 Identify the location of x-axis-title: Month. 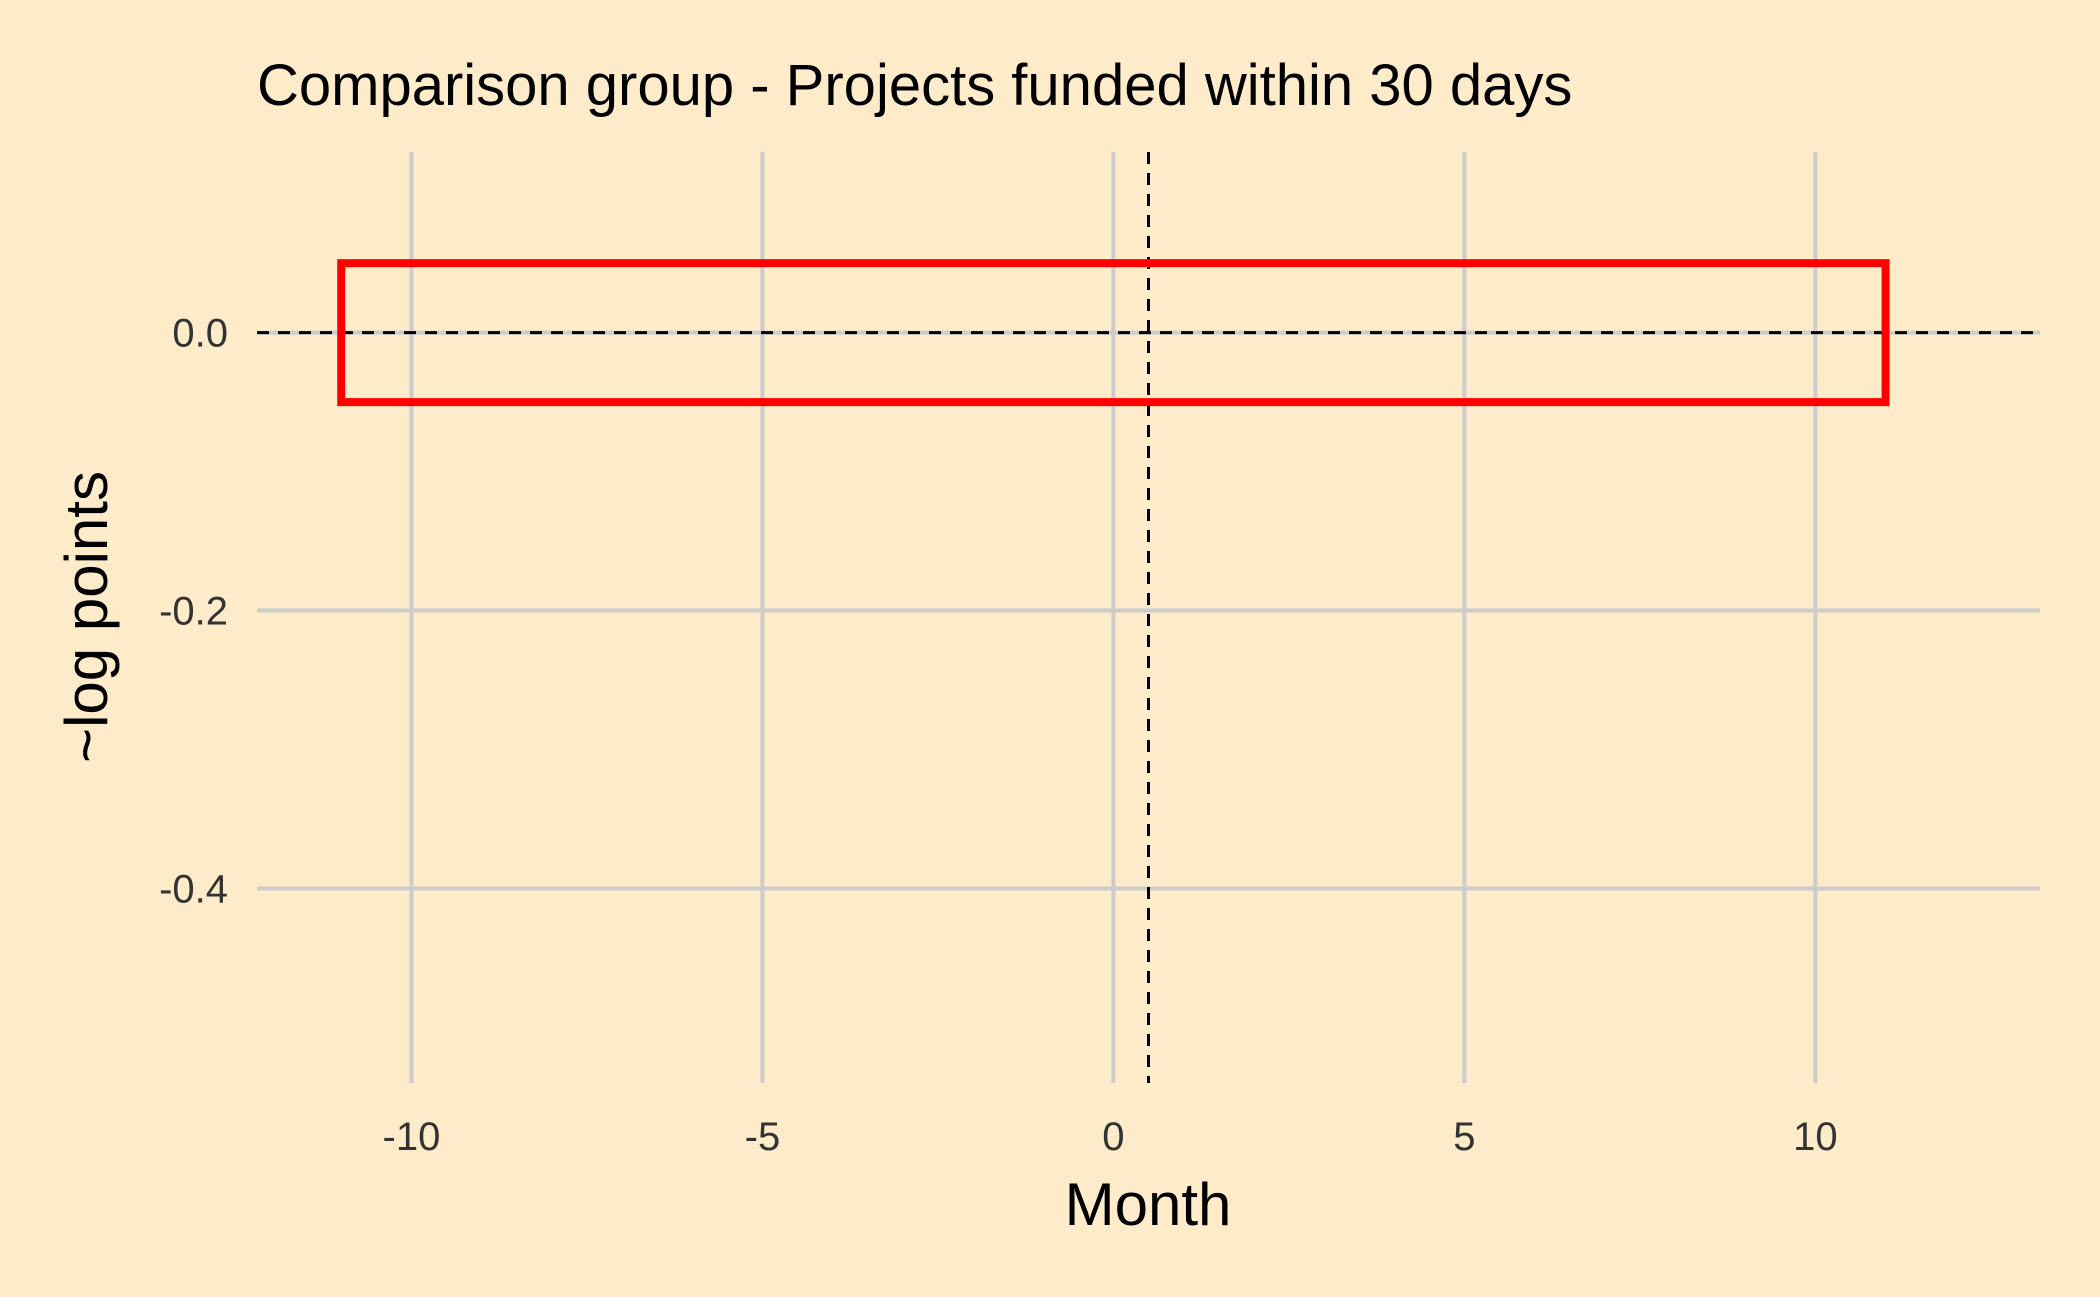
(1148, 1204).